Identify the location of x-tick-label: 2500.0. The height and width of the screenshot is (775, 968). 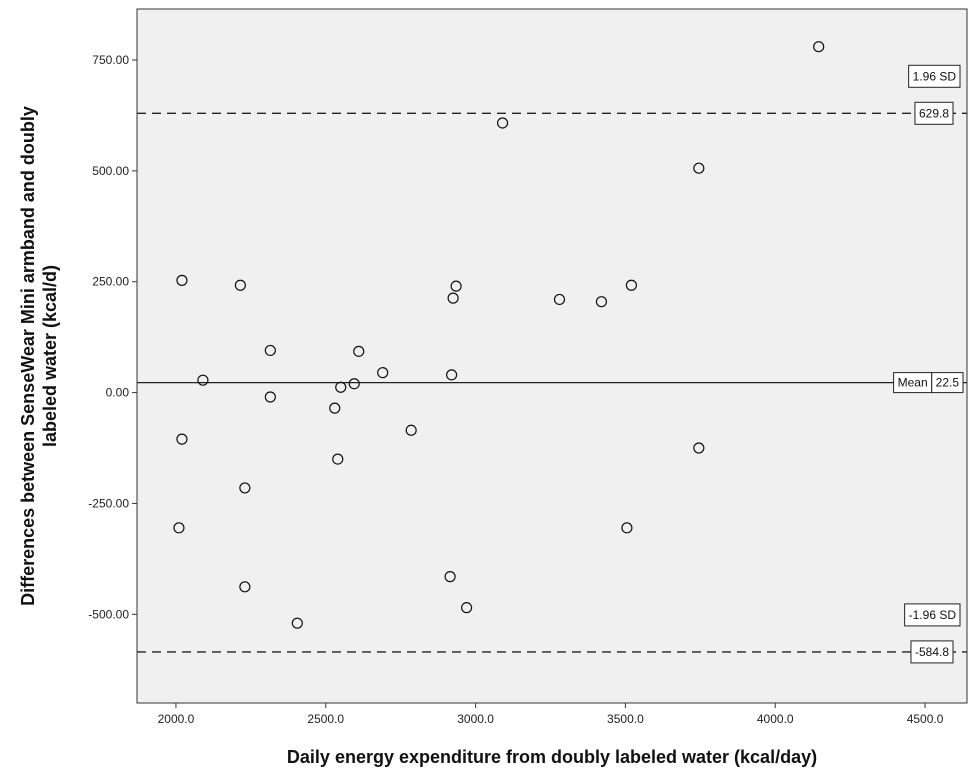
(325, 719).